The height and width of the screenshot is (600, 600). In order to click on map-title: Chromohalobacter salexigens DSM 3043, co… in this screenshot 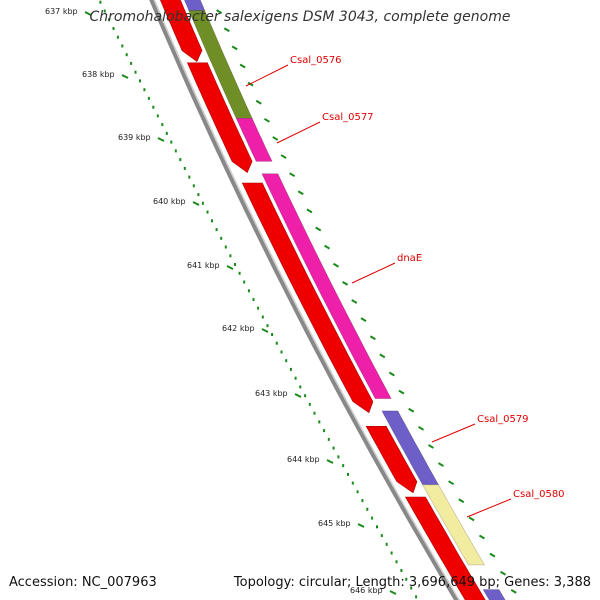, I will do `click(300, 17)`.